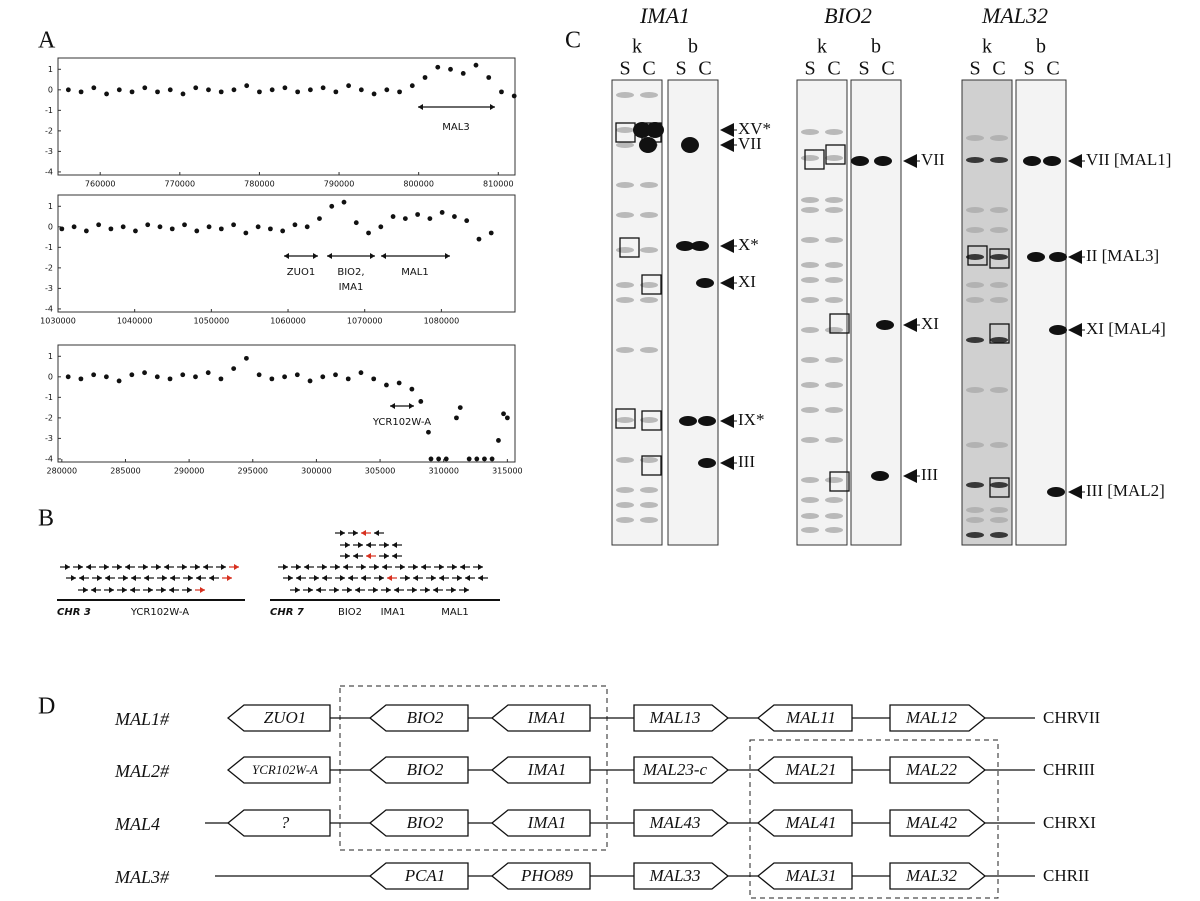  I want to click on chromosome-label: CHRXI, so click(1069, 822).